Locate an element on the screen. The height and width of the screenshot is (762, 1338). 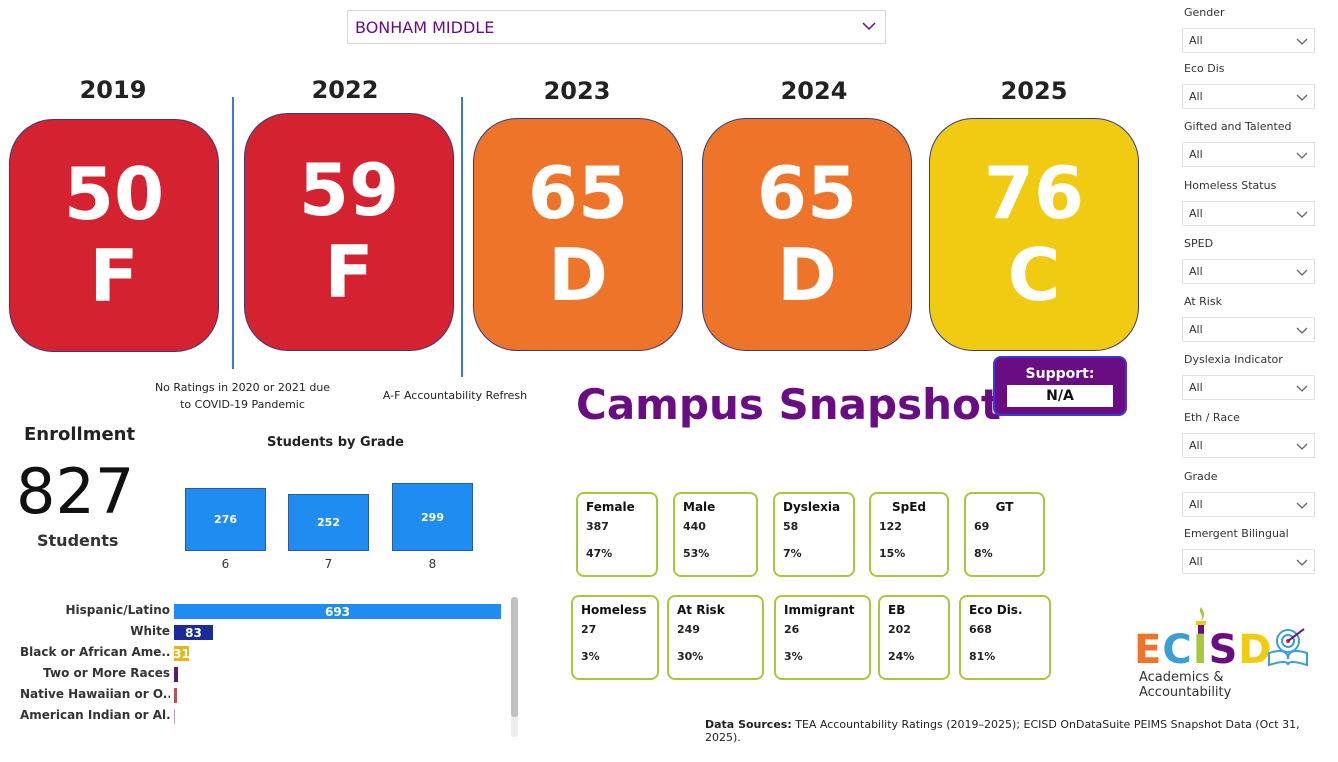
logo-letter: D is located at coordinates (1255, 650).